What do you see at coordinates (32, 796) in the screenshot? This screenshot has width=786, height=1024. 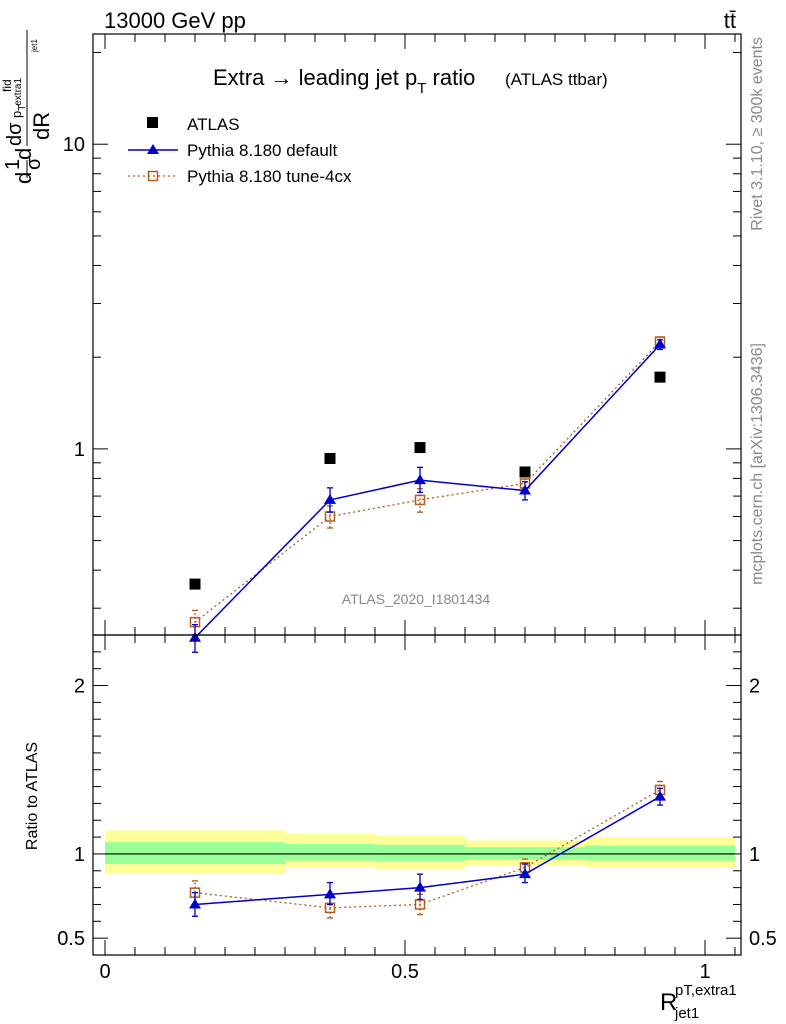 I see `ratio-ylabel: Ratio to ATLAS` at bounding box center [32, 796].